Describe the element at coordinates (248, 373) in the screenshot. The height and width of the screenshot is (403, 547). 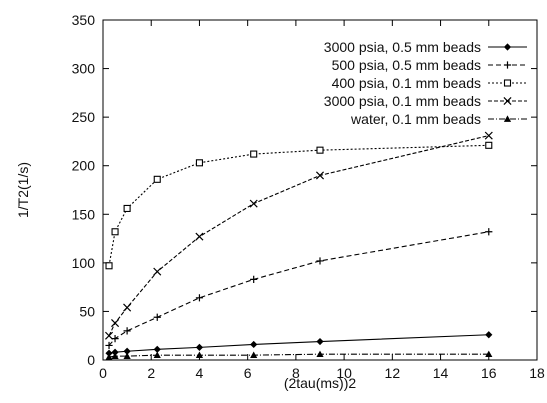
I see `x-tick-label: 6` at that location.